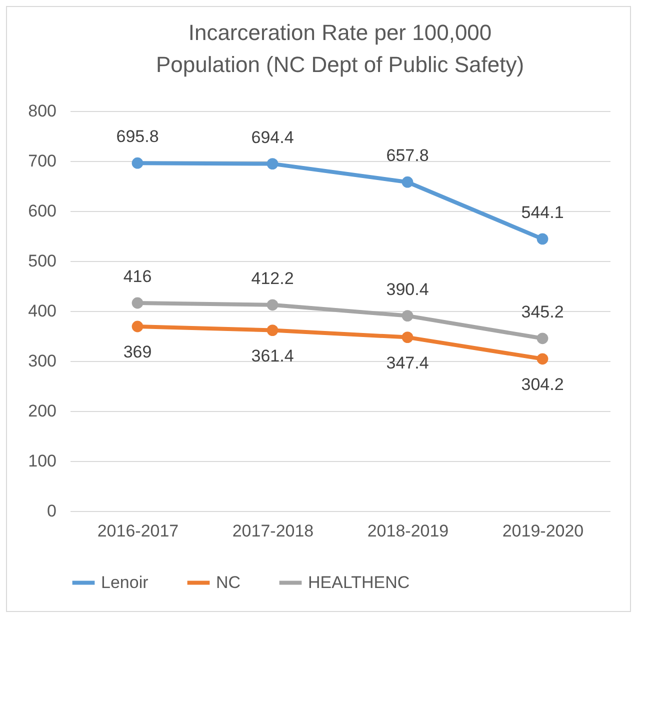 This screenshot has height=707, width=663. I want to click on x-tick-label: 2019-2020, so click(543, 531).